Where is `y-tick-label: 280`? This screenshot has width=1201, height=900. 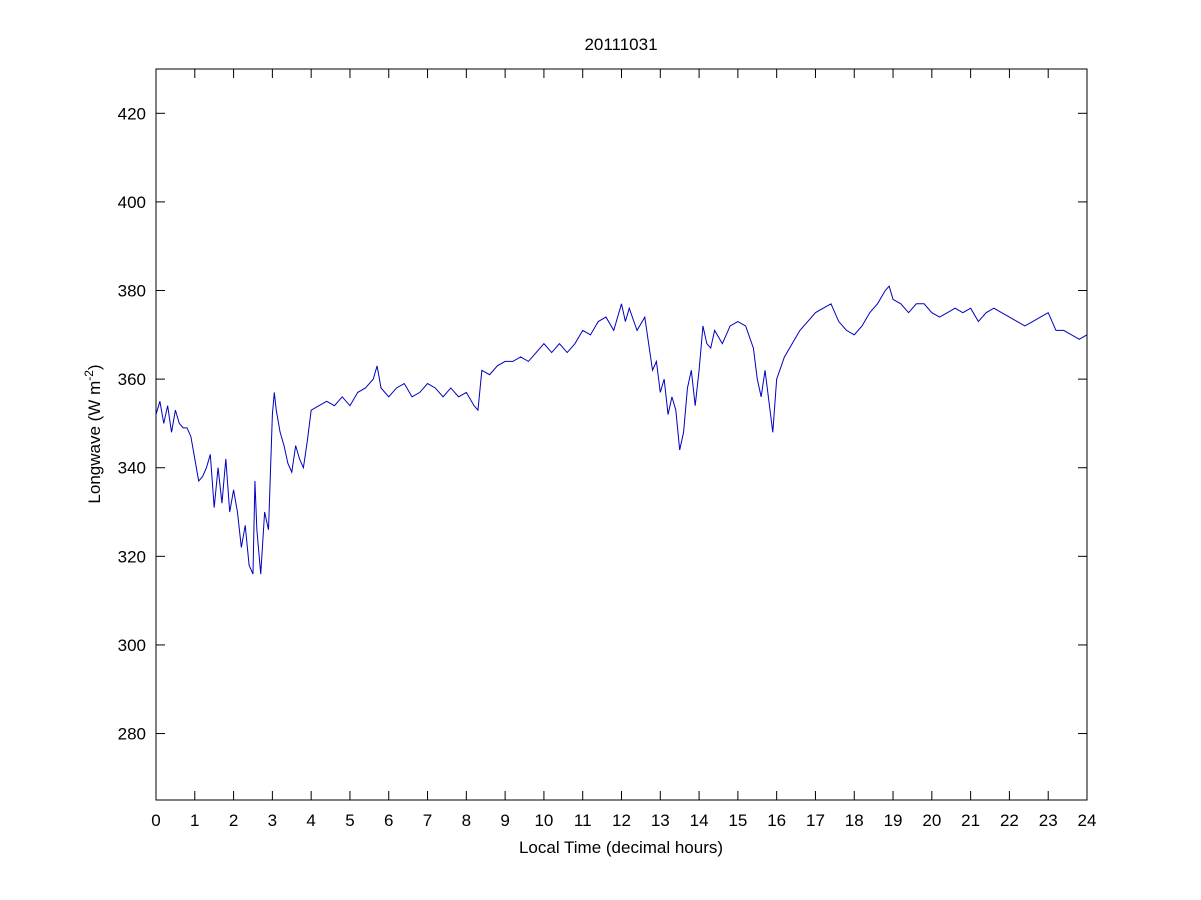
y-tick-label: 280 is located at coordinates (132, 734).